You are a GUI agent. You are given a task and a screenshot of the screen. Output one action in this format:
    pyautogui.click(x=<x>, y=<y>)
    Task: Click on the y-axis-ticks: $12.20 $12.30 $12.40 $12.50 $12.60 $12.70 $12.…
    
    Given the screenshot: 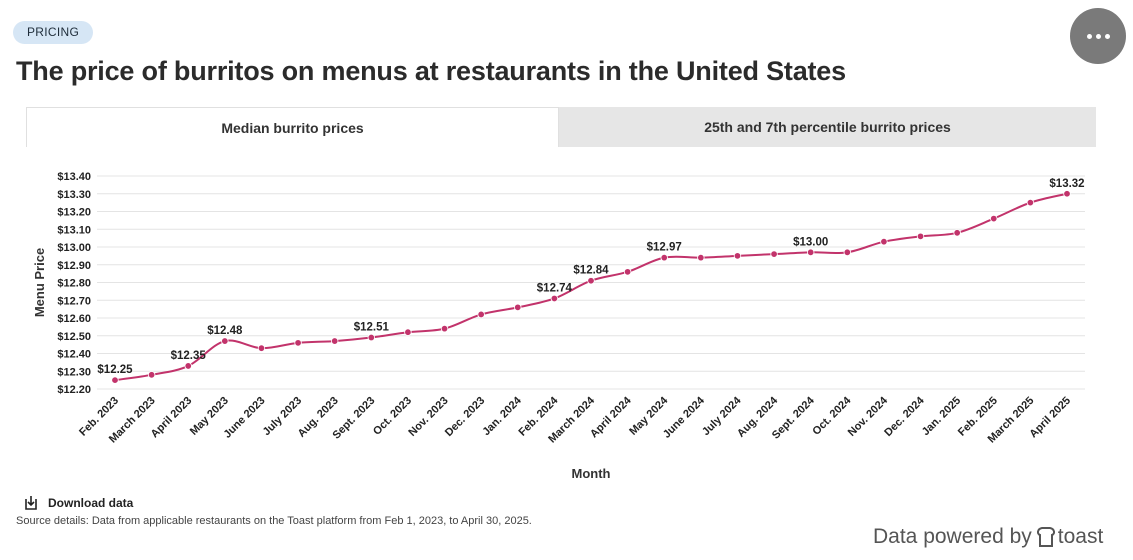 What is the action you would take?
    pyautogui.click(x=74, y=283)
    